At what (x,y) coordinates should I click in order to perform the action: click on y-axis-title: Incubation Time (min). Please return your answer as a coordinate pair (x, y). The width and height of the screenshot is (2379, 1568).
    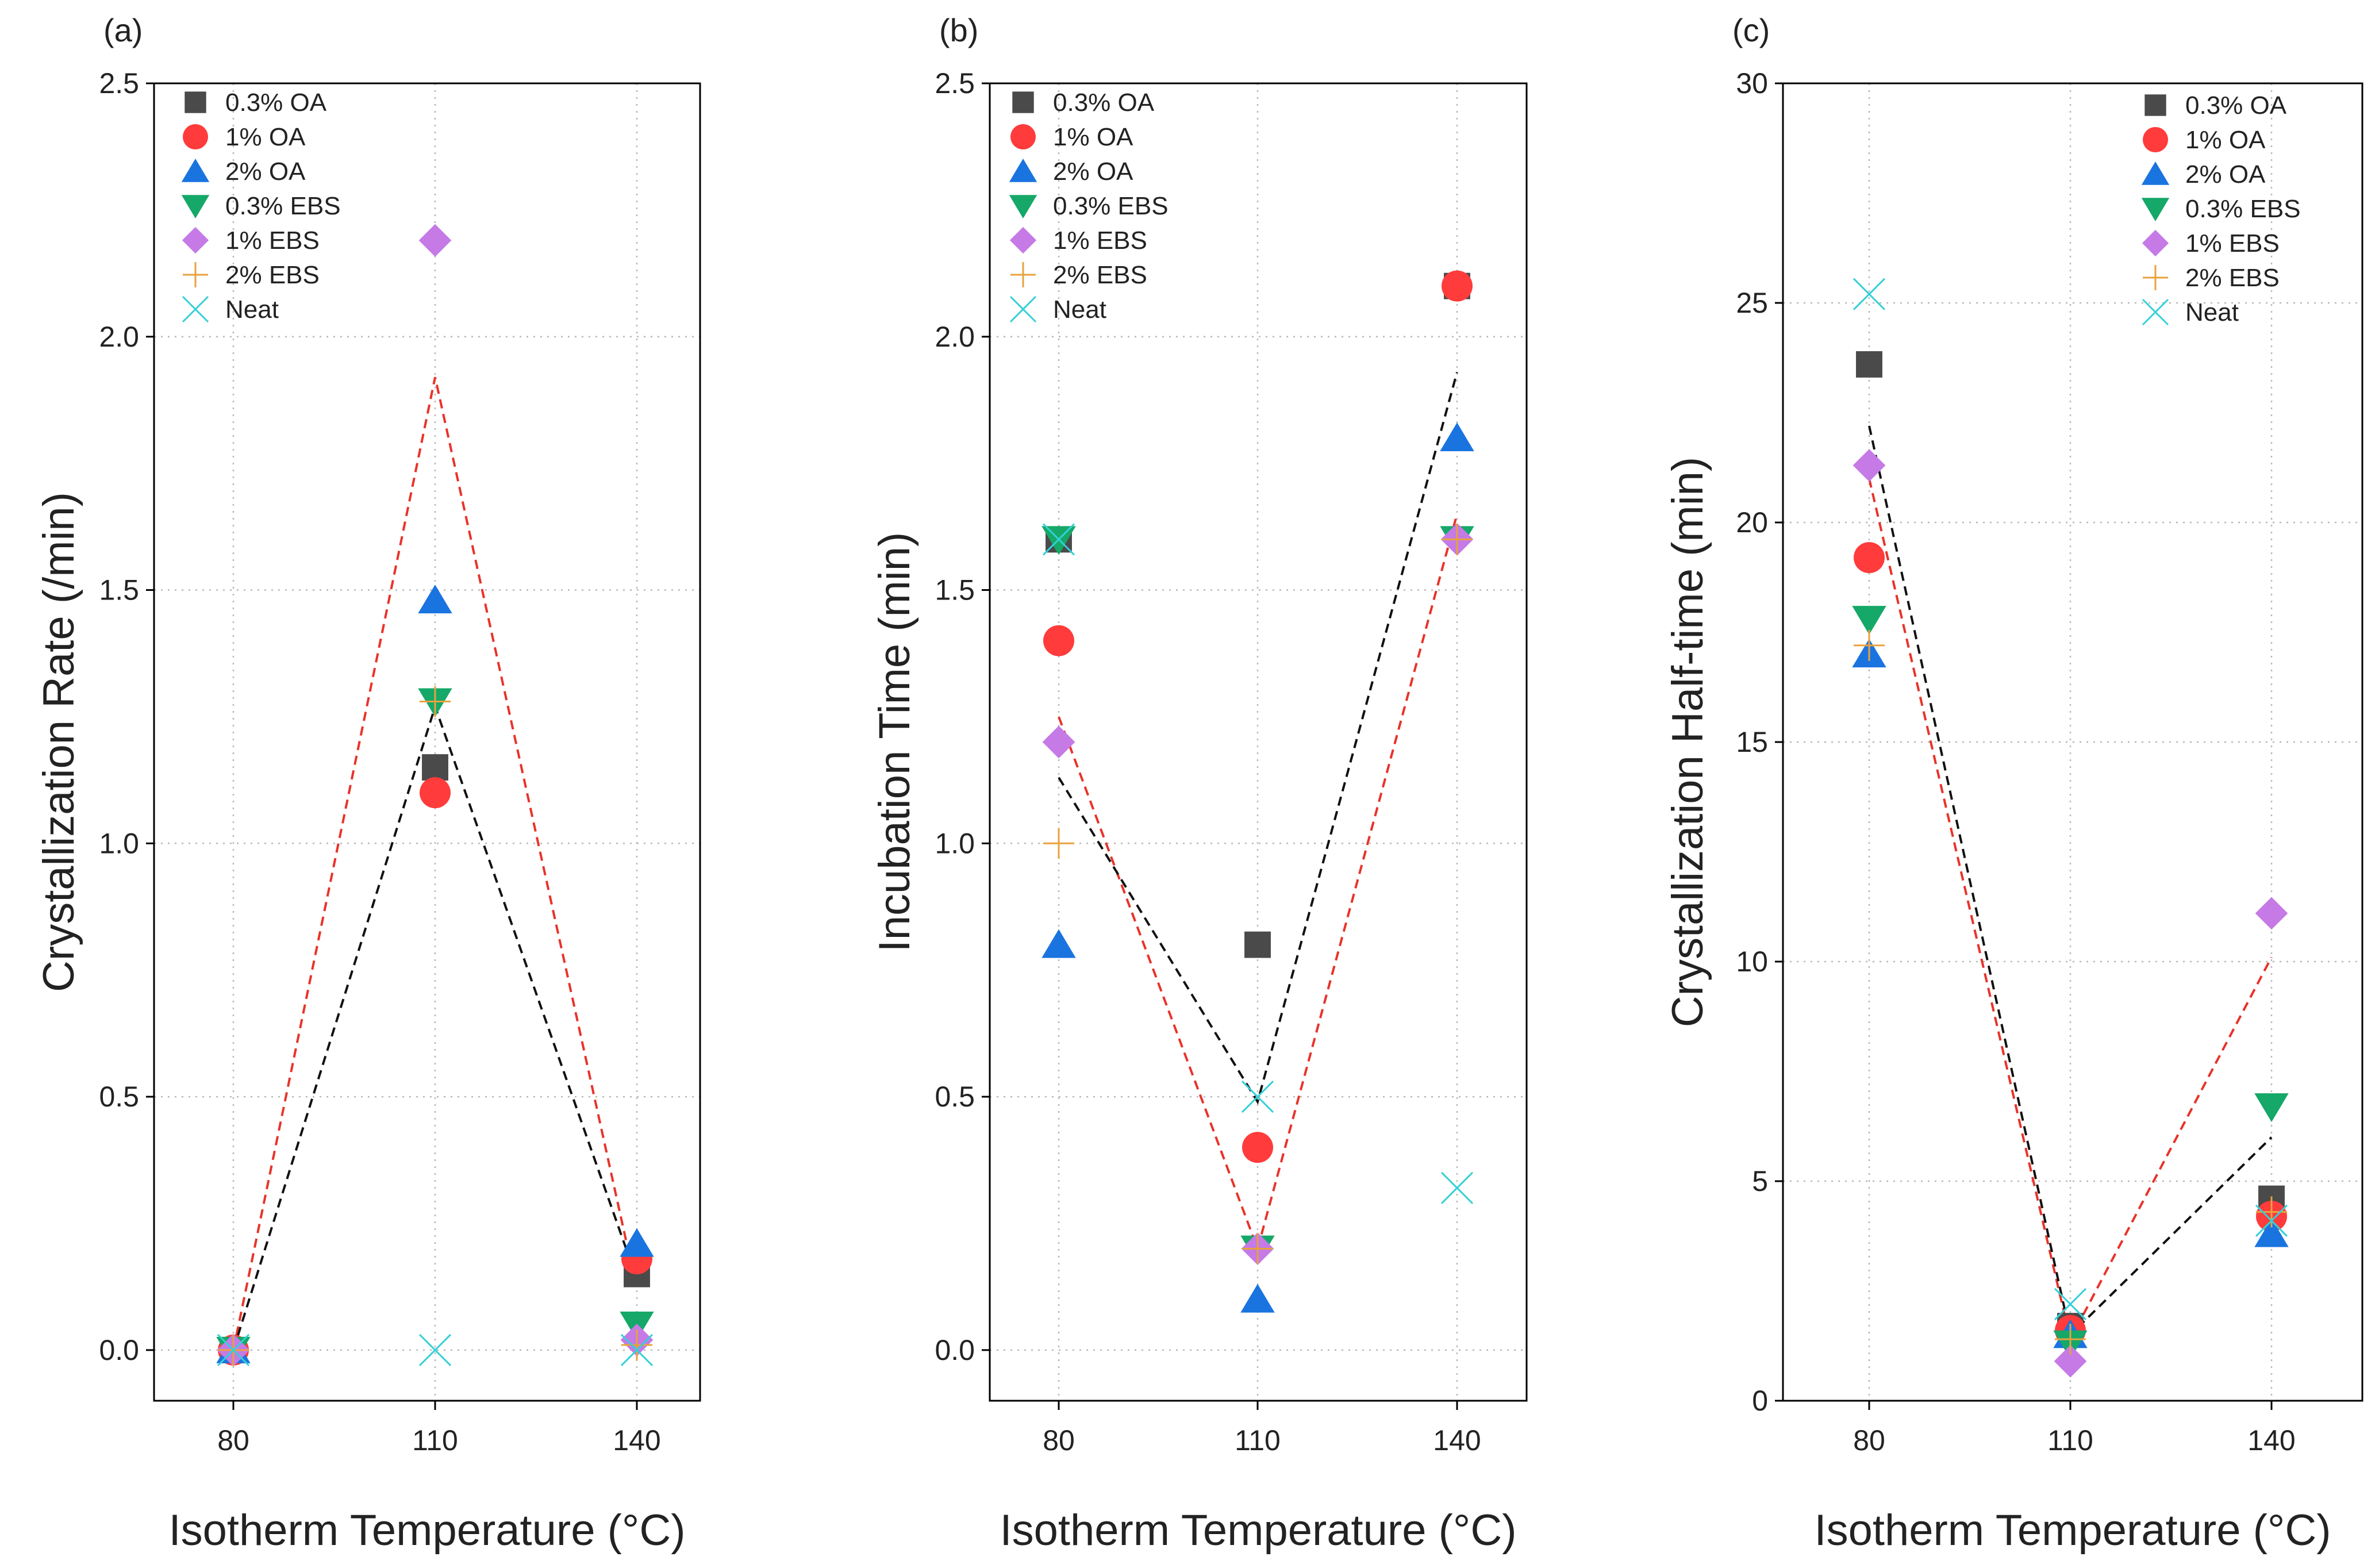
    Looking at the image, I should click on (894, 742).